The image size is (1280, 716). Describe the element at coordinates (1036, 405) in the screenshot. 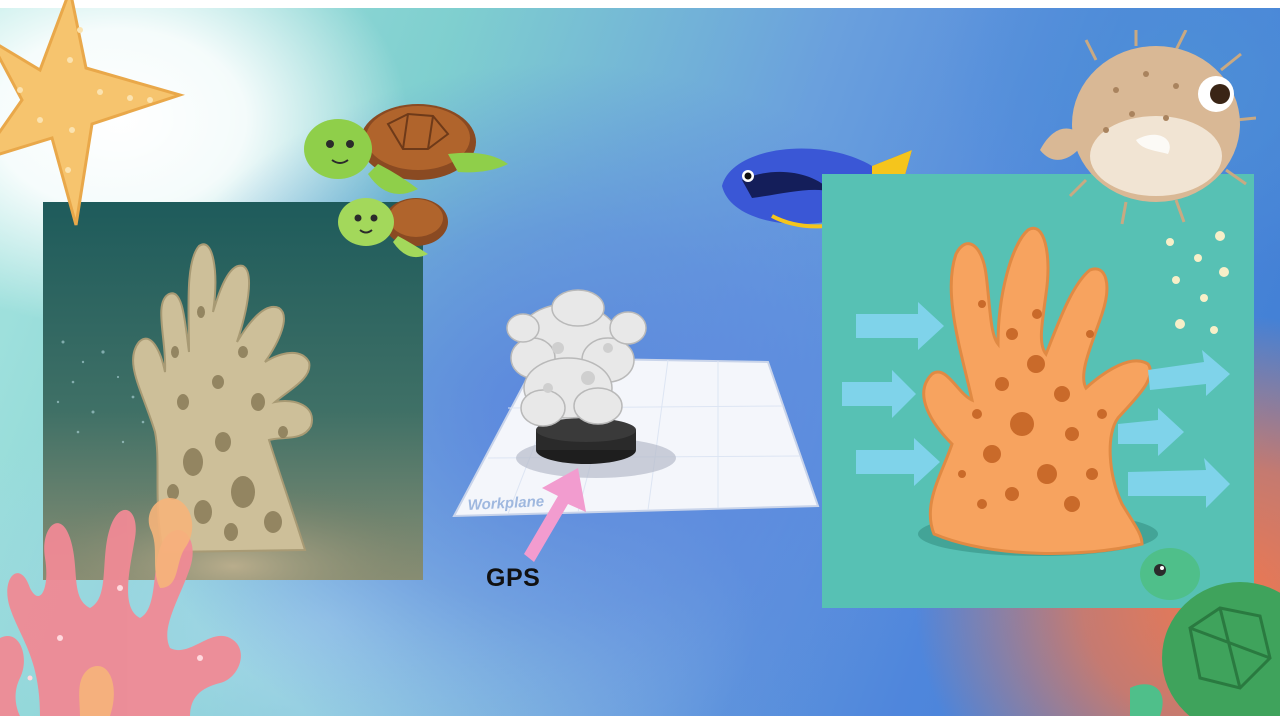

I see `water-flow-arrow-icon` at that location.